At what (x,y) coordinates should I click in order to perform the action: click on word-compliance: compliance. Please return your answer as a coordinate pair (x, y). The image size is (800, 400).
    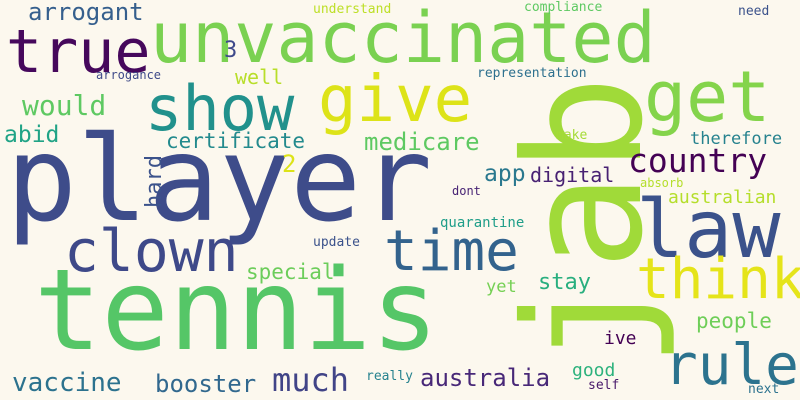
    Looking at the image, I should click on (563, 7).